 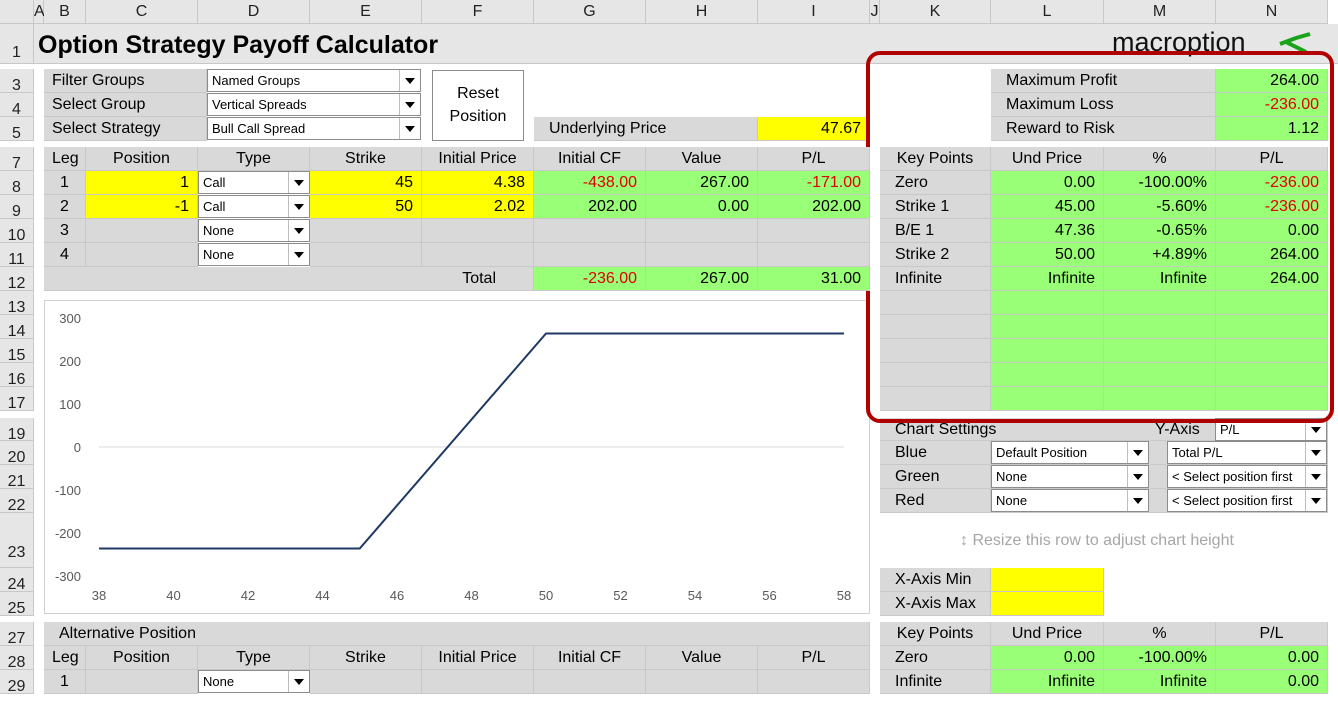 What do you see at coordinates (17, 129) in the screenshot?
I see `row-header: 5` at bounding box center [17, 129].